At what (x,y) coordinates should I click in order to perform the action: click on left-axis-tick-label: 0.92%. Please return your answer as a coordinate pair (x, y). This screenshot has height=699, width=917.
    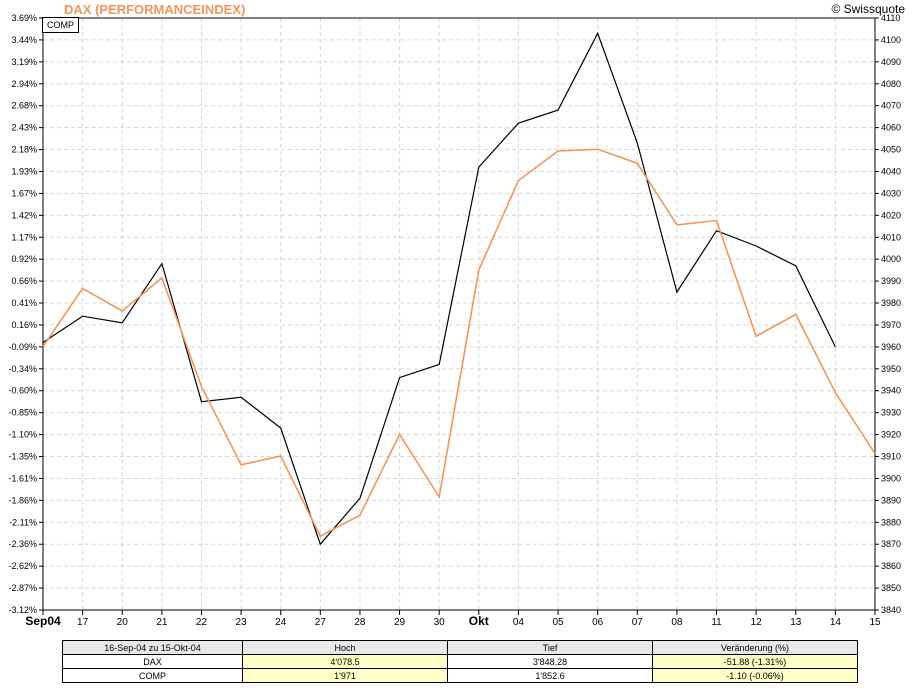
    Looking at the image, I should click on (24, 259).